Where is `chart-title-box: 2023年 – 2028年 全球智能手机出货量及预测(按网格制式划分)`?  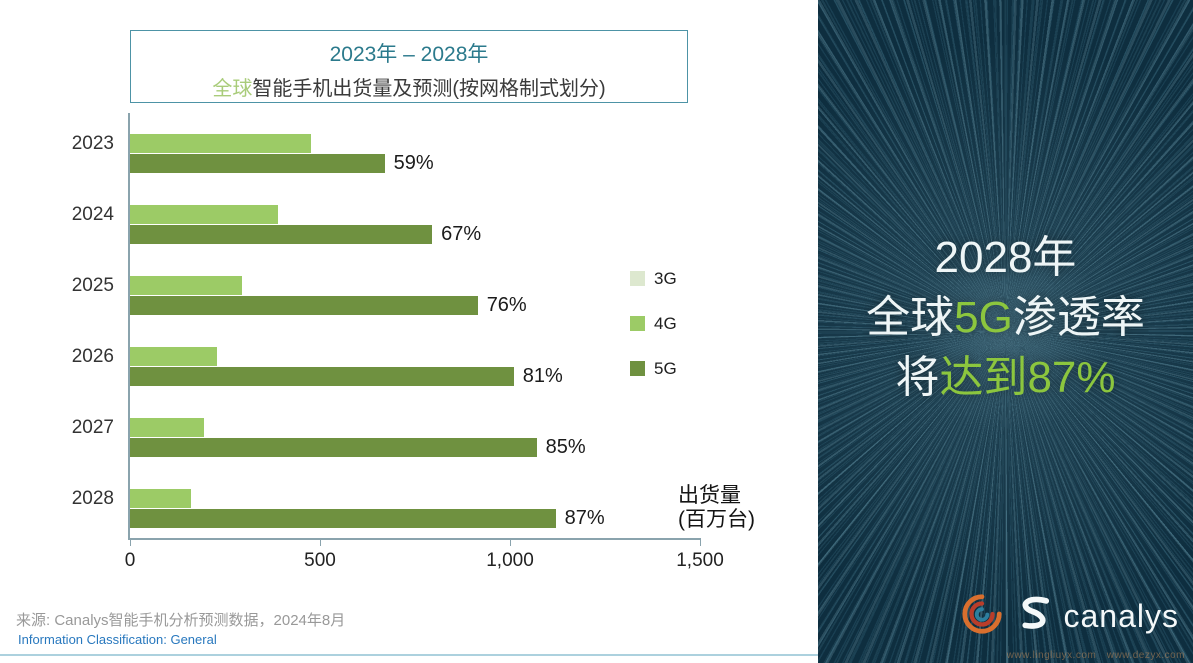 chart-title-box: 2023年 – 2028年 全球智能手机出货量及预测(按网格制式划分) is located at coordinates (409, 66).